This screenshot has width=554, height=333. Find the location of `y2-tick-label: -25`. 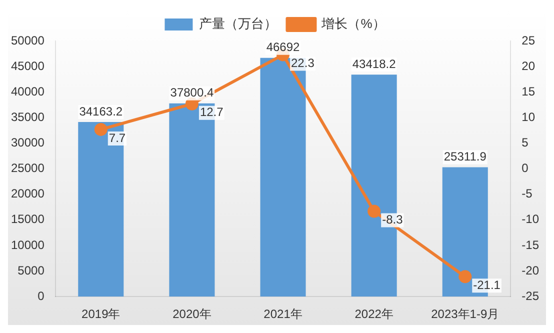

y2-tick-label: -25 is located at coordinates (531, 295).